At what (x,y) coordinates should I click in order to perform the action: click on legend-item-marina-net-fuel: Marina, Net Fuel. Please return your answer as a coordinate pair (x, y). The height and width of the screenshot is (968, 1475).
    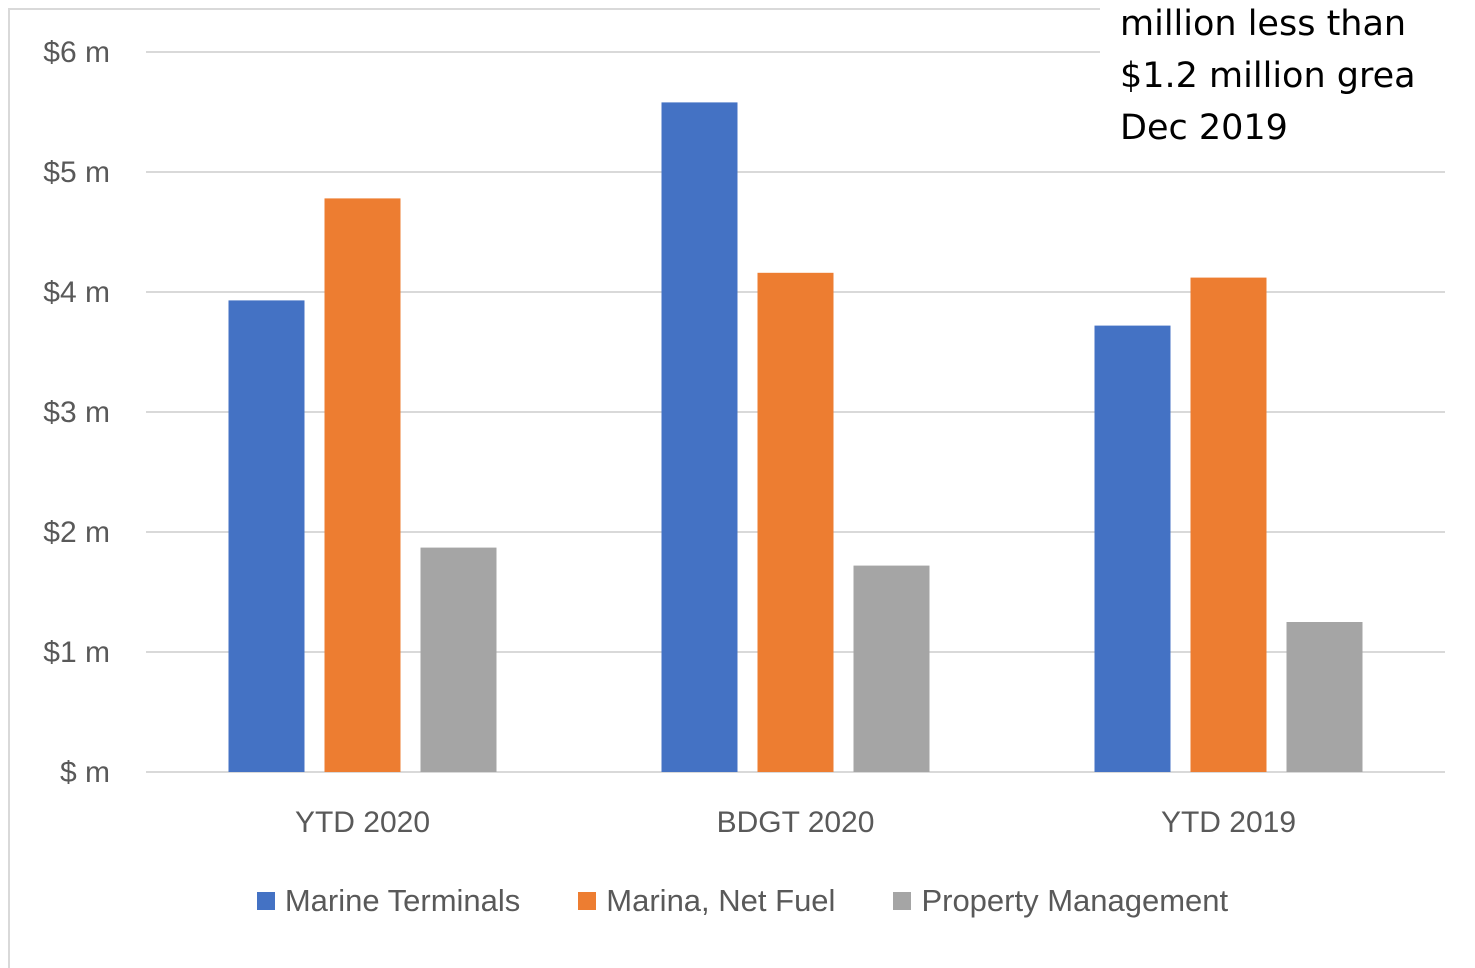
    Looking at the image, I should click on (706, 901).